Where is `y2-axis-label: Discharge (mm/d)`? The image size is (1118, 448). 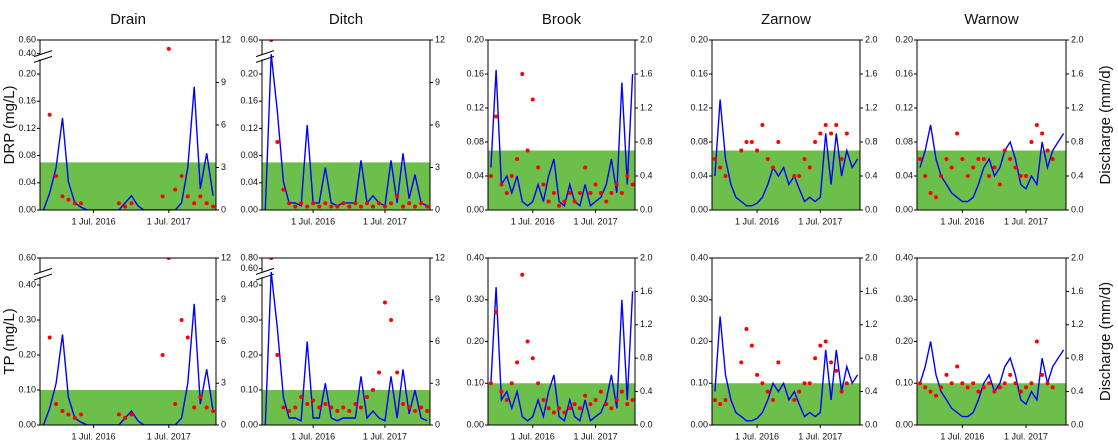 y2-axis-label: Discharge (mm/d) is located at coordinates (1105, 341).